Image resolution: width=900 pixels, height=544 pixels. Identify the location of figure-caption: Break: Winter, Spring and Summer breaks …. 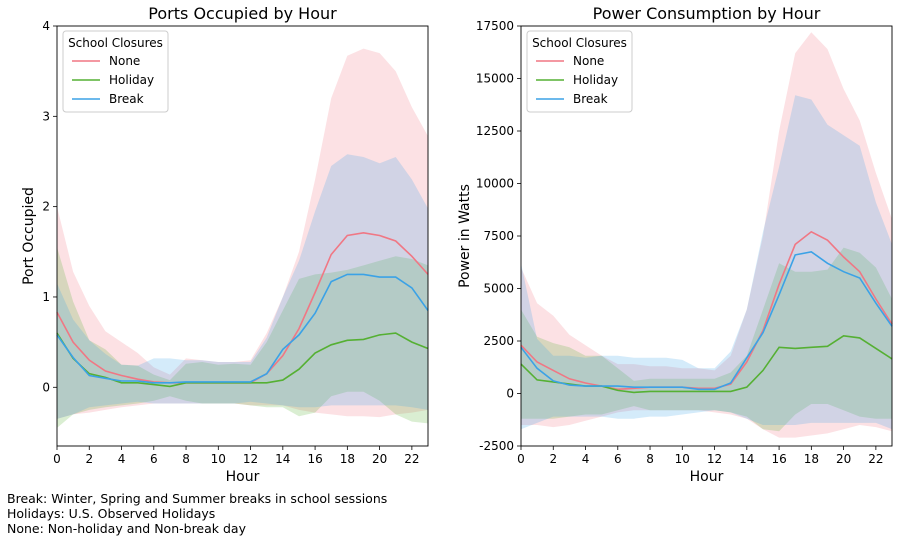
(197, 513).